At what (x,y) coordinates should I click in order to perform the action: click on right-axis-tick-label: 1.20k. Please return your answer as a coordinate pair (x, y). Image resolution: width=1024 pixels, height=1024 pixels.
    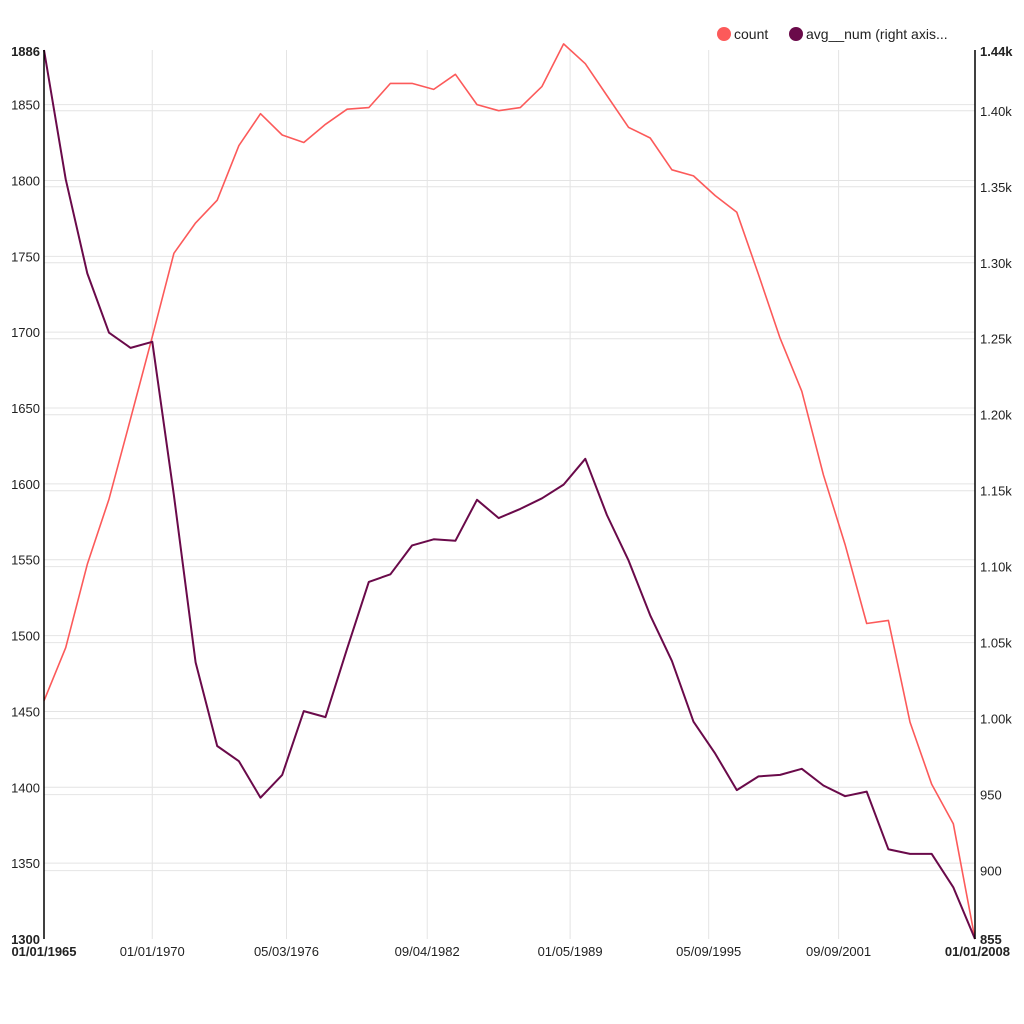
    Looking at the image, I should click on (996, 415).